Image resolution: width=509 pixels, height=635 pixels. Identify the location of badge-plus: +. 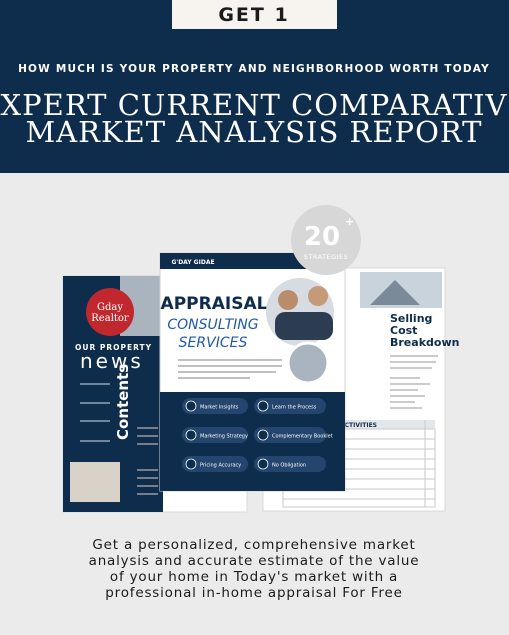
(349, 221).